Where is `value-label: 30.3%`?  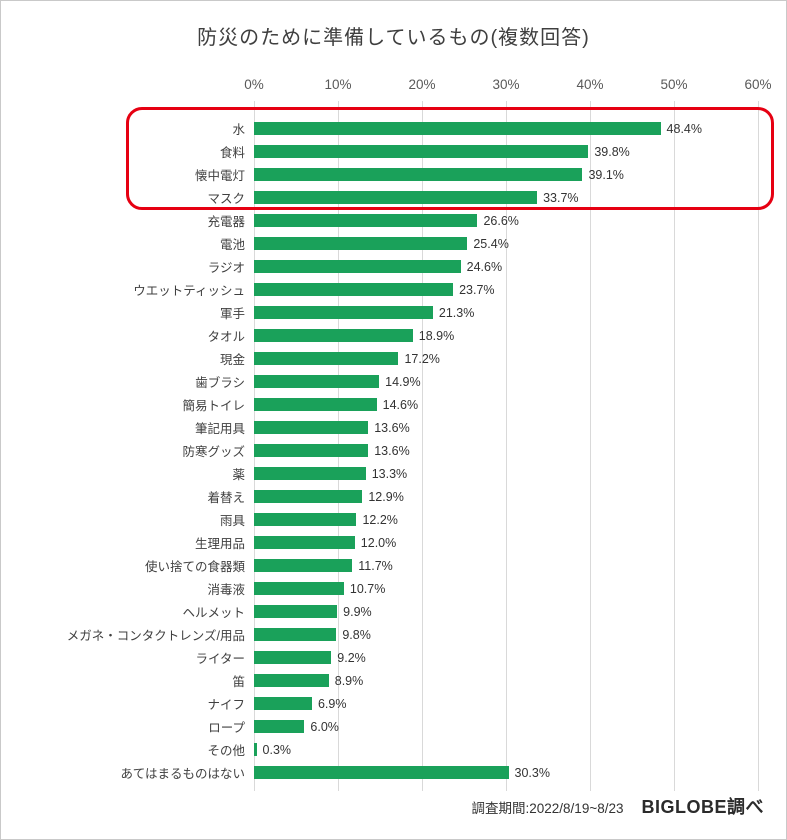
value-label: 30.3% is located at coordinates (532, 772).